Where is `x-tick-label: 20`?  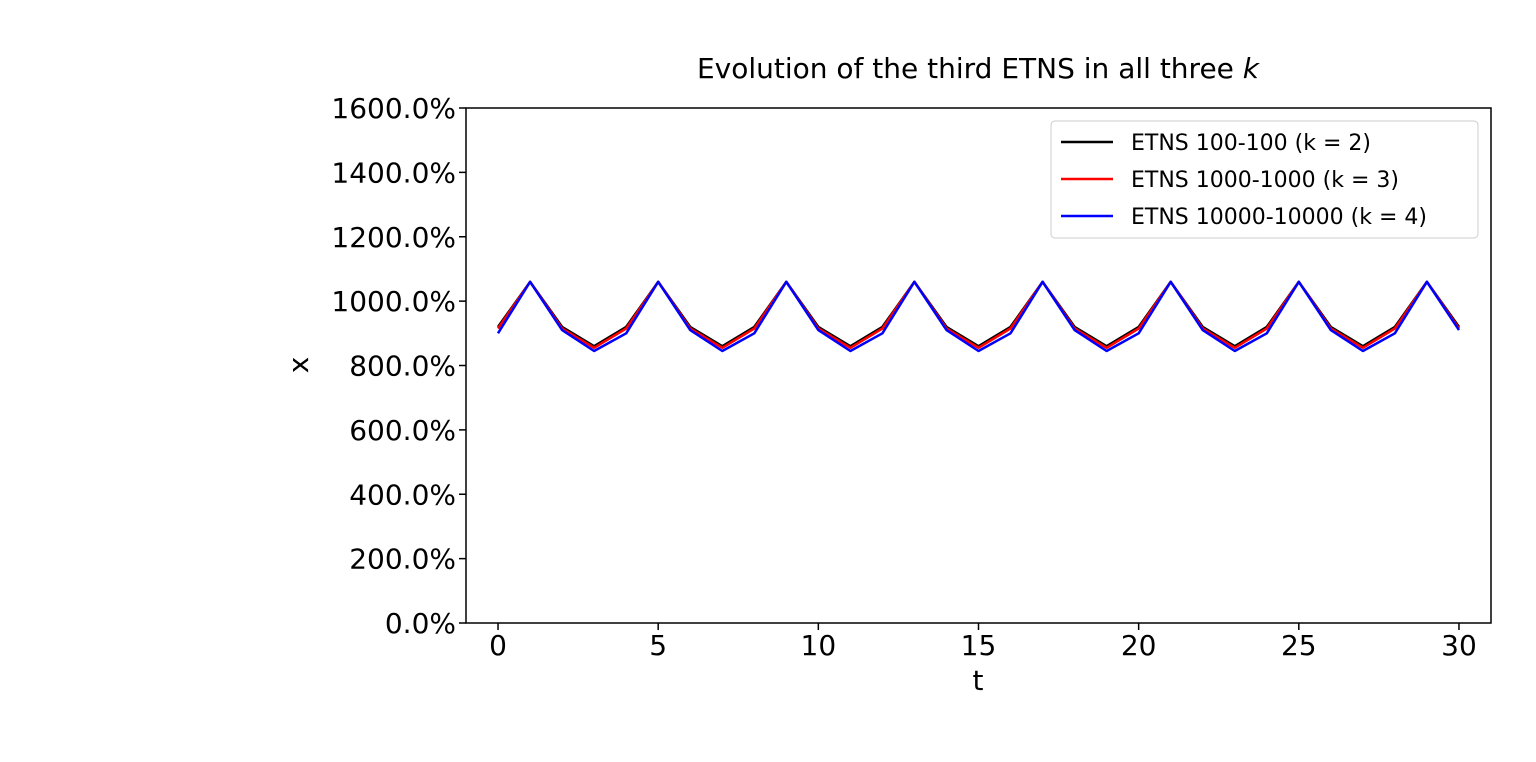
x-tick-label: 20 is located at coordinates (1139, 645).